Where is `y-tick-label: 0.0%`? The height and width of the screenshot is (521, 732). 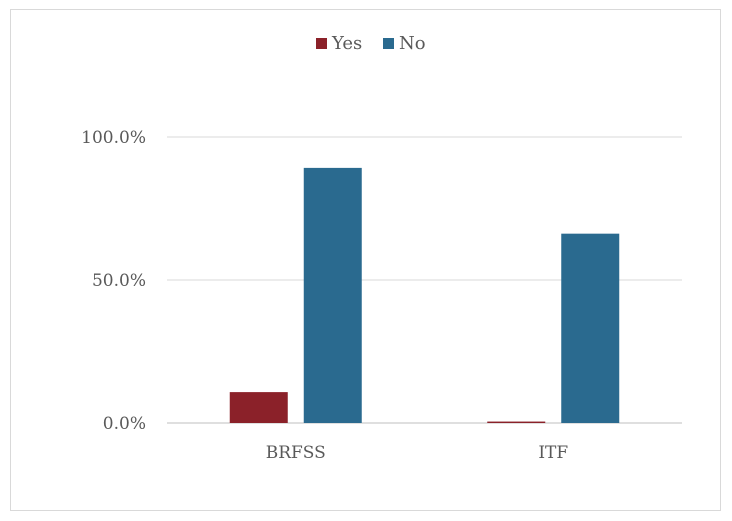 y-tick-label: 0.0% is located at coordinates (124, 424).